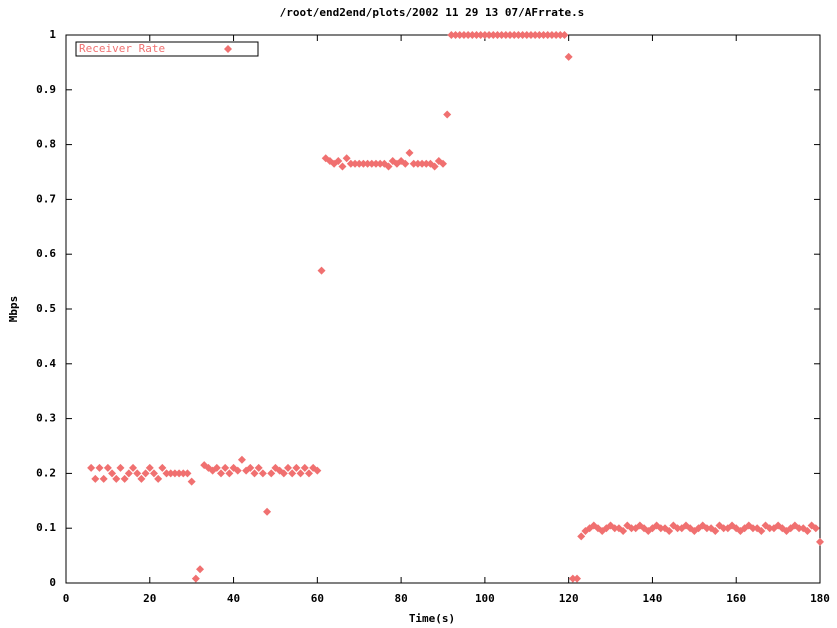 This screenshot has height=628, width=837. What do you see at coordinates (228, 49) in the screenshot?
I see `legend-marker` at bounding box center [228, 49].